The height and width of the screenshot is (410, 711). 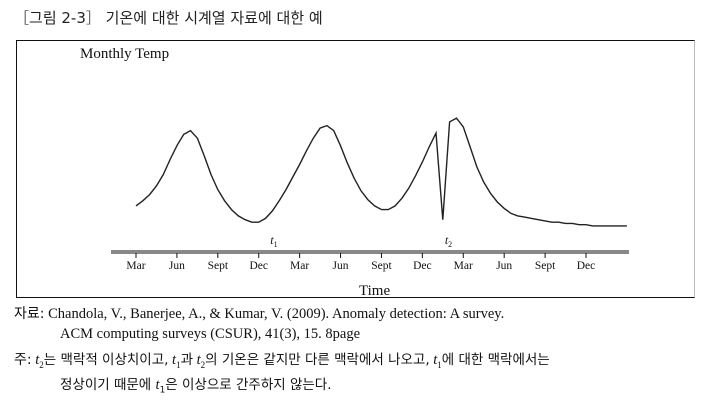 I want to click on footnote-line-2: 정상이기 때문에 t1은 이상으로 간주하지 않는다., so click(x=196, y=384).